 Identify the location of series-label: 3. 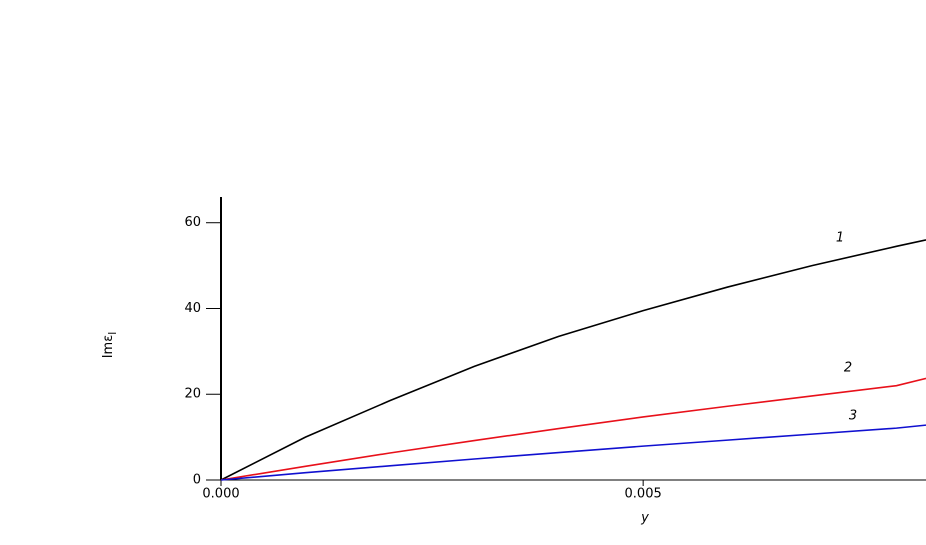
(853, 416).